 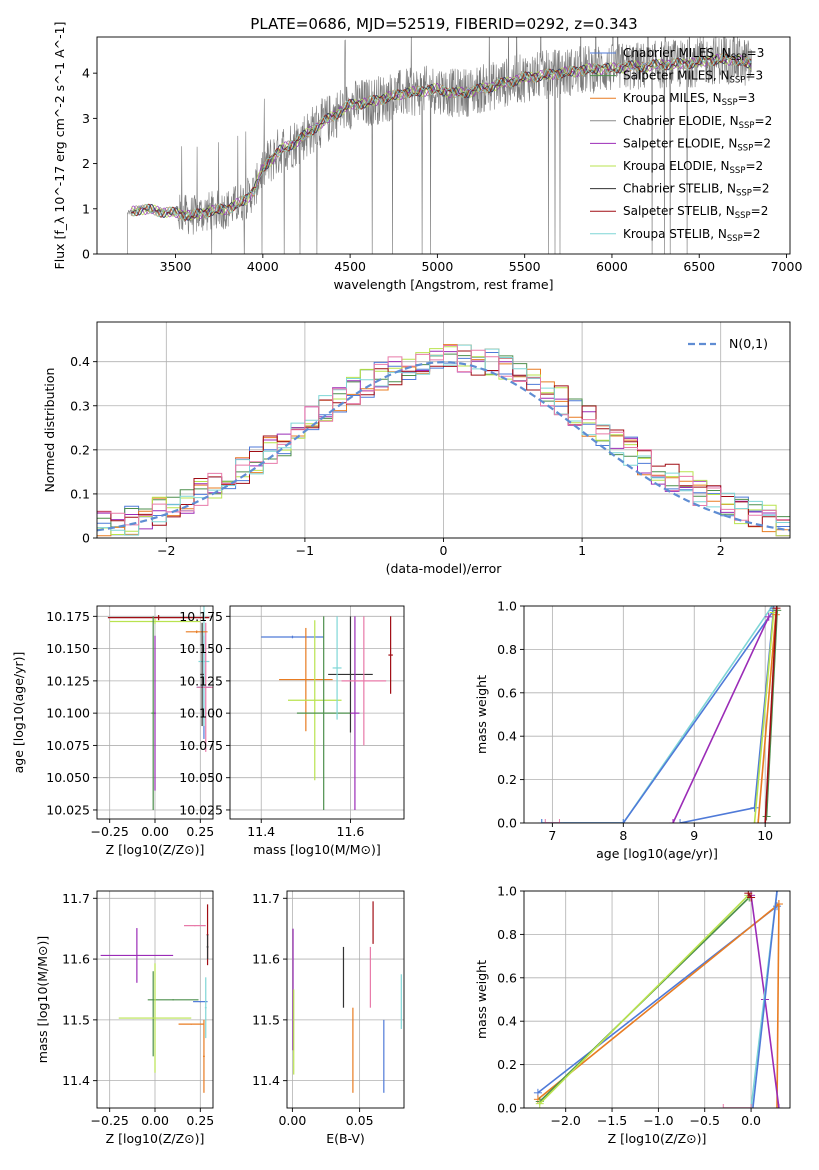 I want to click on legend-label: Salpeter ELODIE, NSSP=2, so click(x=697, y=144).